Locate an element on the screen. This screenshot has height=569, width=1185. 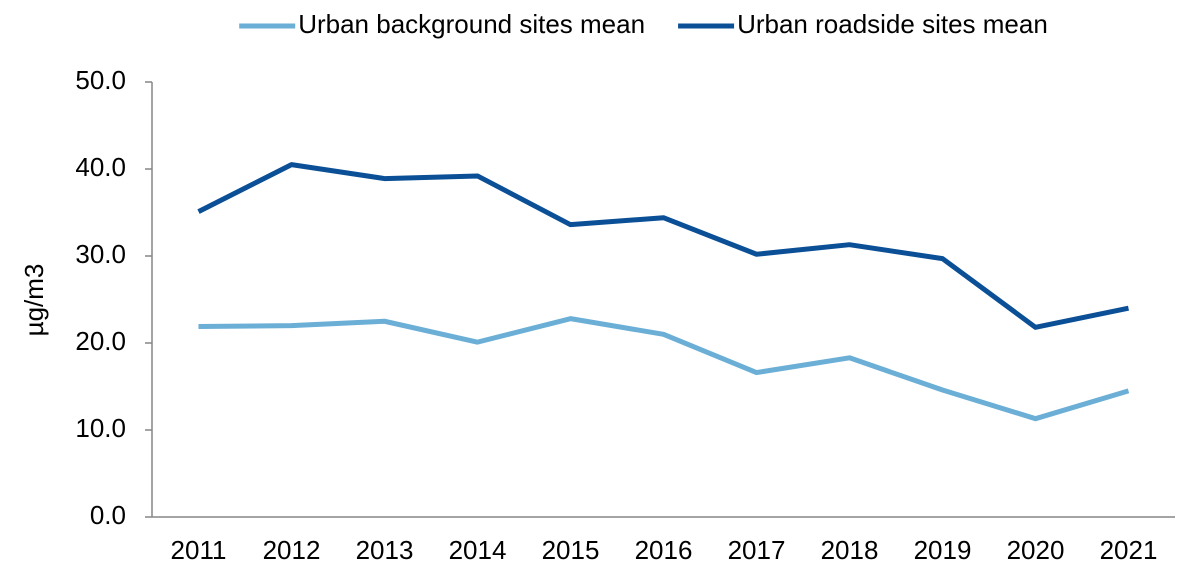
x-tick-label: 2018 is located at coordinates (850, 550).